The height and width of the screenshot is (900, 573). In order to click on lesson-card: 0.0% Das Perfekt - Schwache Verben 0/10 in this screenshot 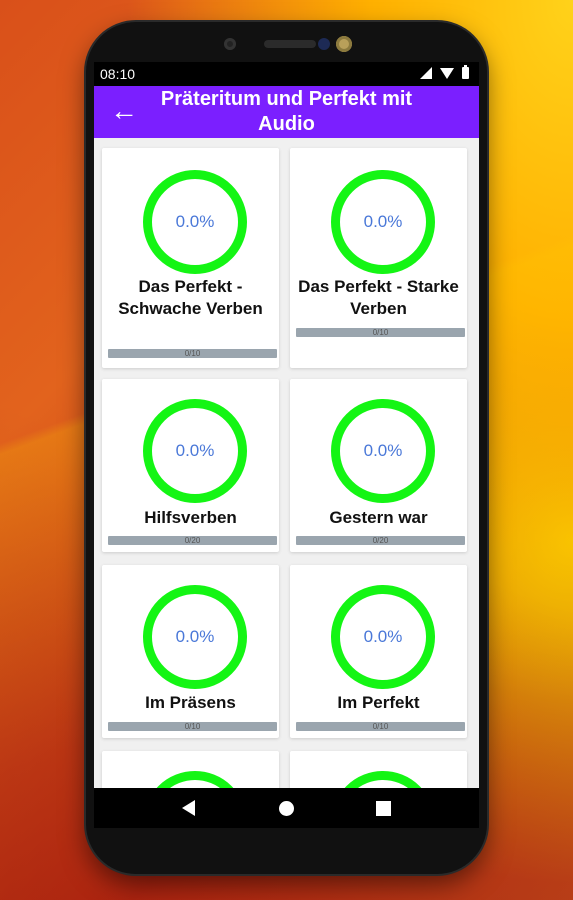, I will do `click(190, 258)`.